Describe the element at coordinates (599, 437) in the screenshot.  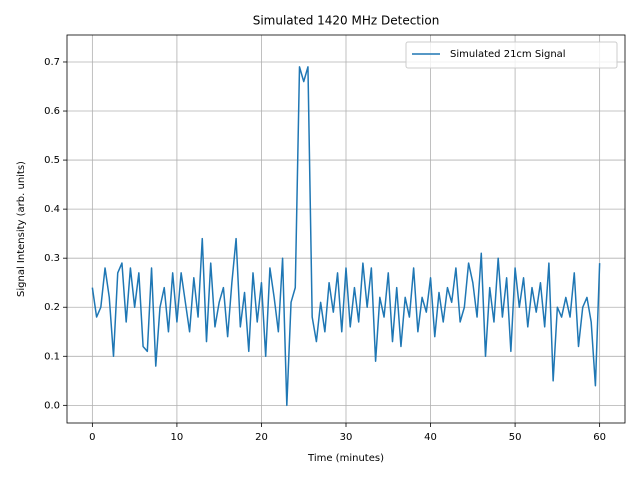
I see `x-tick-label: 60` at that location.